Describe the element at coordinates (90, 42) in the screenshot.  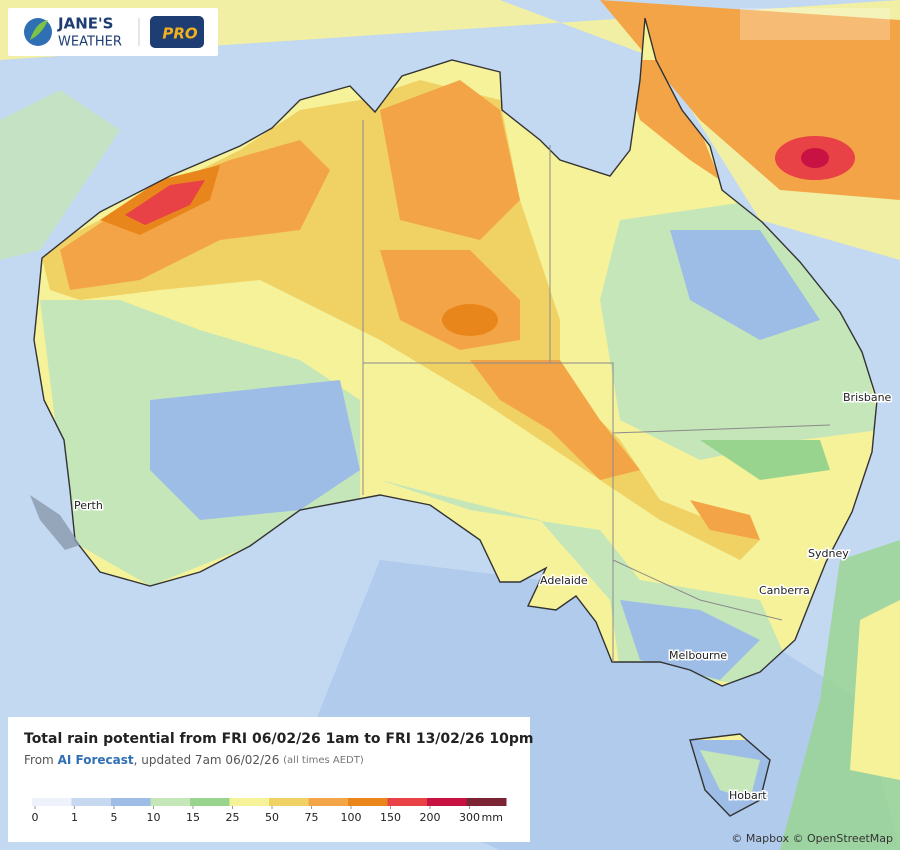
I see `logo-subname: WEATHER` at that location.